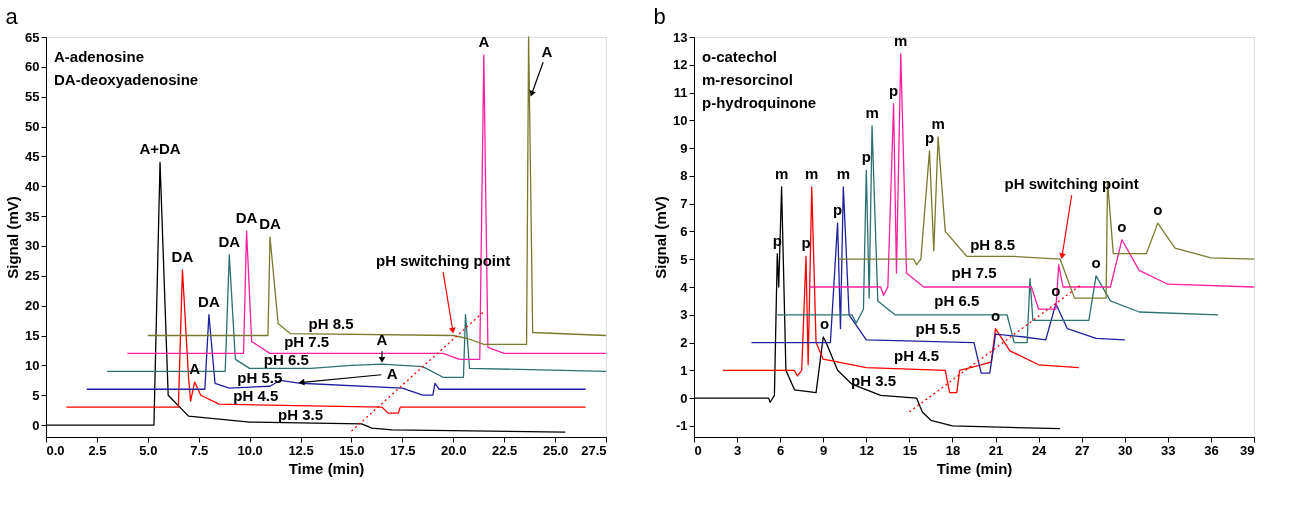 The image size is (1299, 511). I want to click on x-tick-label: 15.0, so click(352, 450).